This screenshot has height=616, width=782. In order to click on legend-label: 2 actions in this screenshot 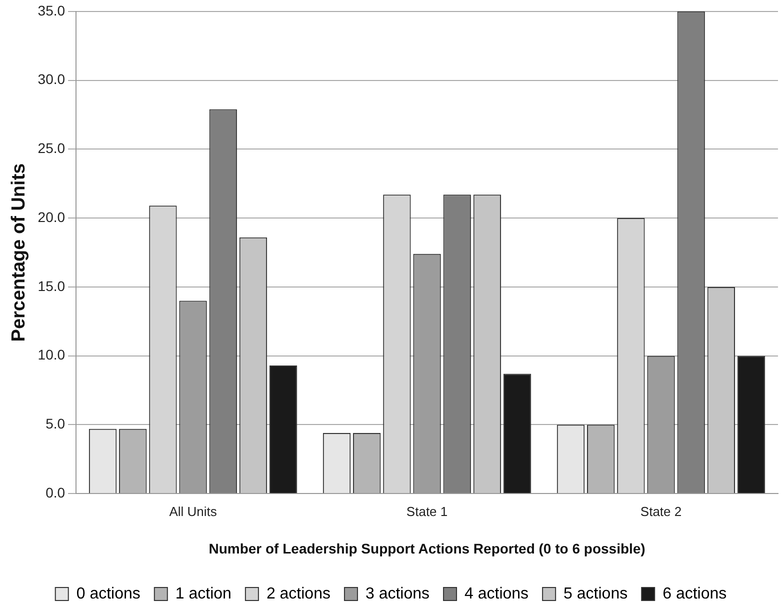, I will do `click(298, 593)`.